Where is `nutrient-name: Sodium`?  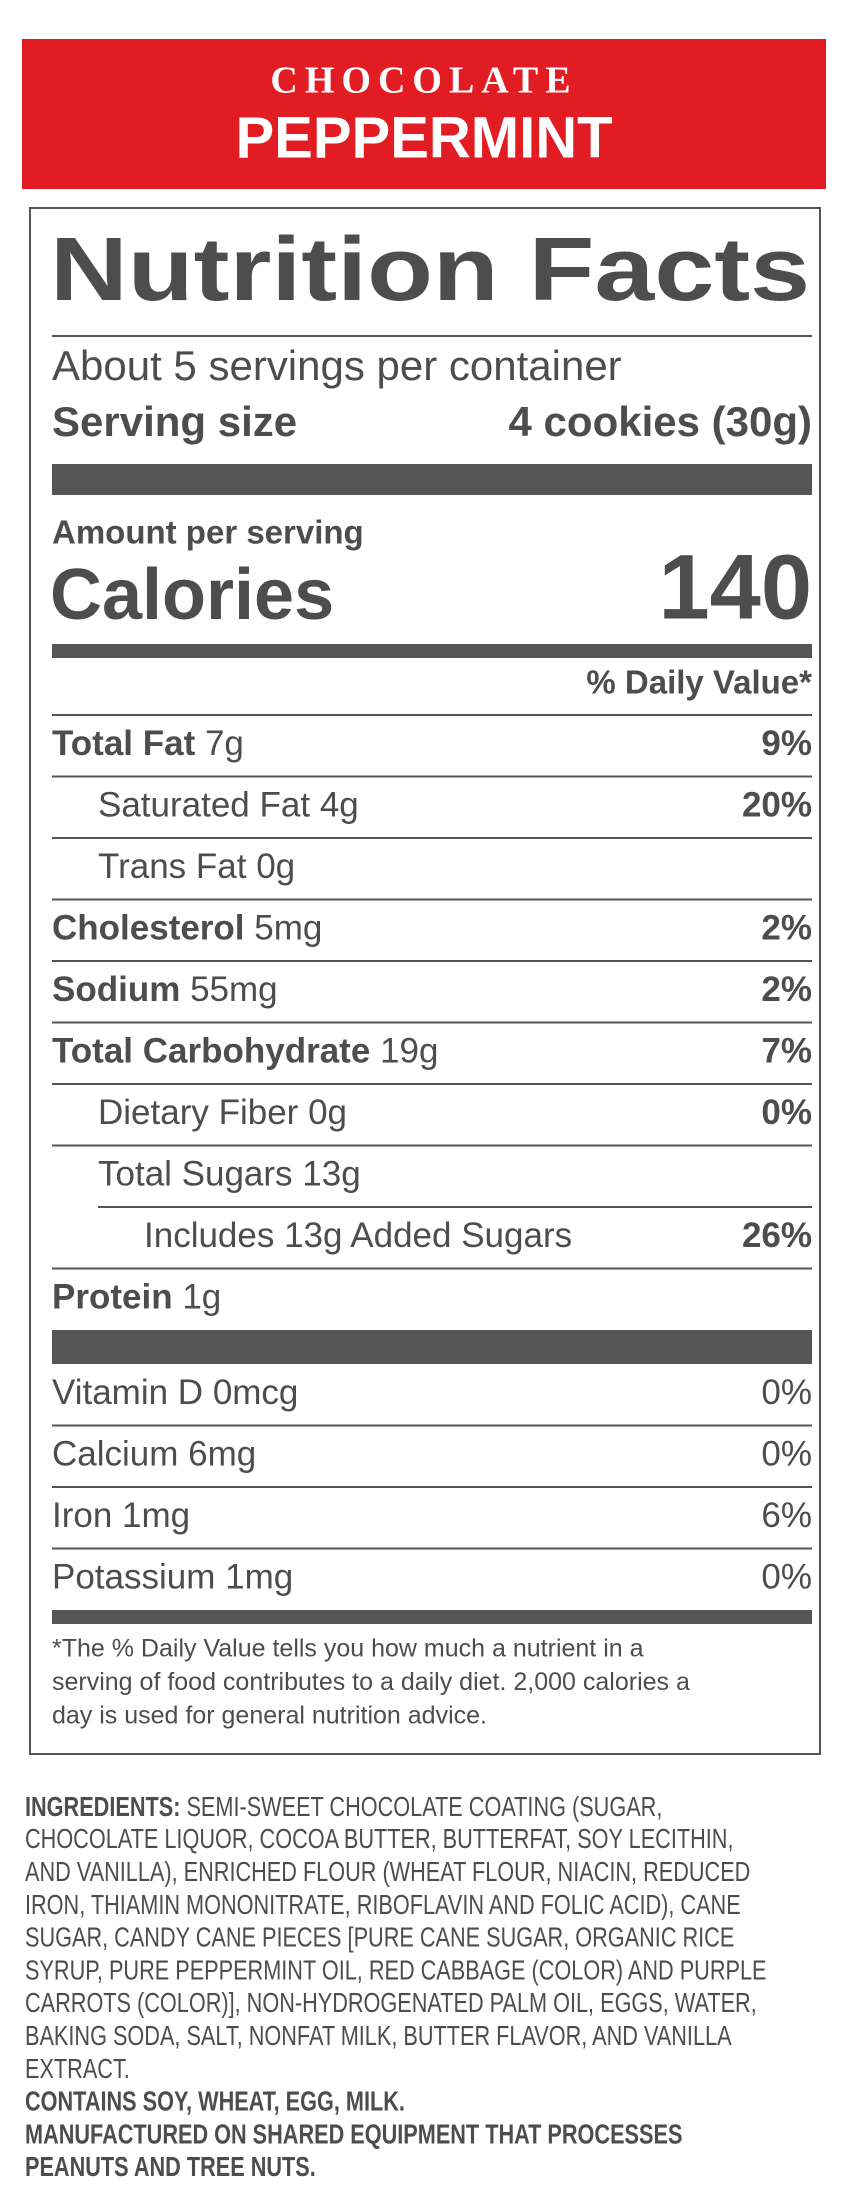
nutrient-name: Sodium is located at coordinates (116, 989).